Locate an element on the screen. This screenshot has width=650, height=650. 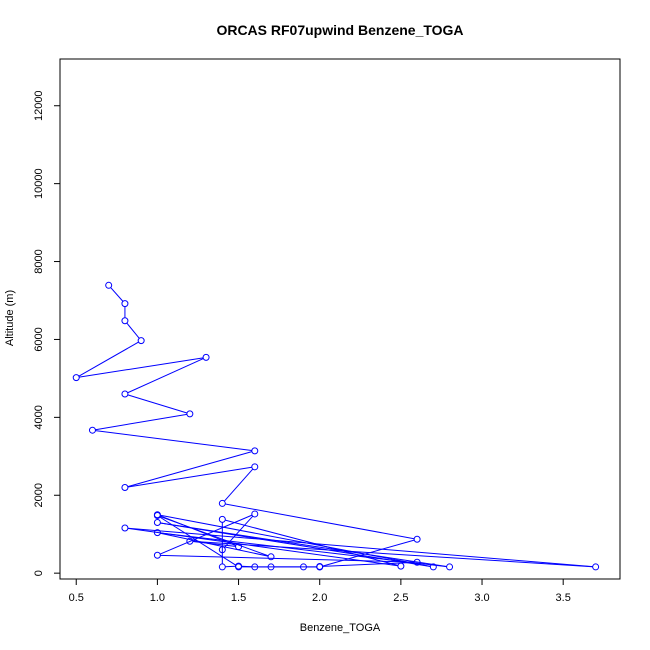
y-axis-label: Altitude (m) is located at coordinates (10, 318).